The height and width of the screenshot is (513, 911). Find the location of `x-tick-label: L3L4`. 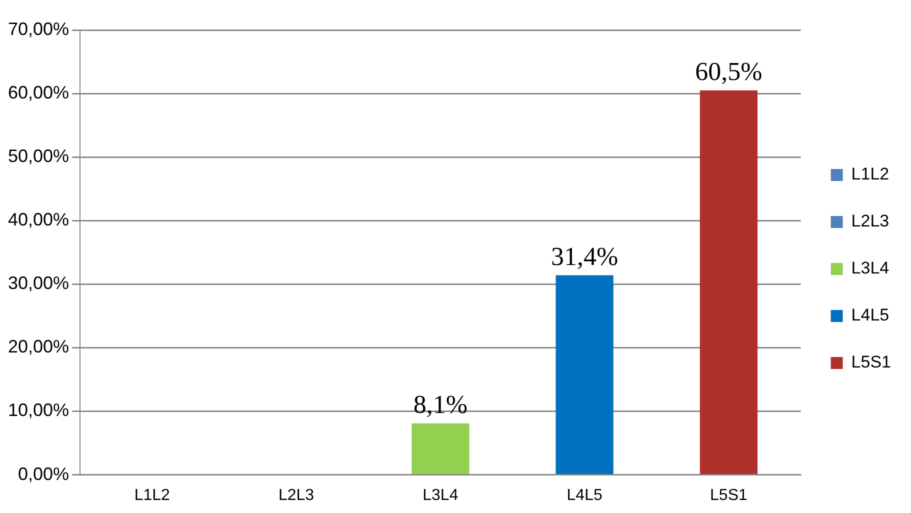

x-tick-label: L3L4 is located at coordinates (440, 495).